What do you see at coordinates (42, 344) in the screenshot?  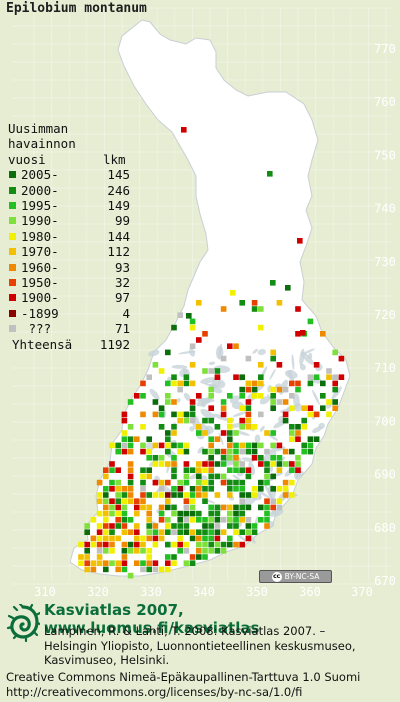 I see `legend-total-label: Yhteensä` at bounding box center [42, 344].